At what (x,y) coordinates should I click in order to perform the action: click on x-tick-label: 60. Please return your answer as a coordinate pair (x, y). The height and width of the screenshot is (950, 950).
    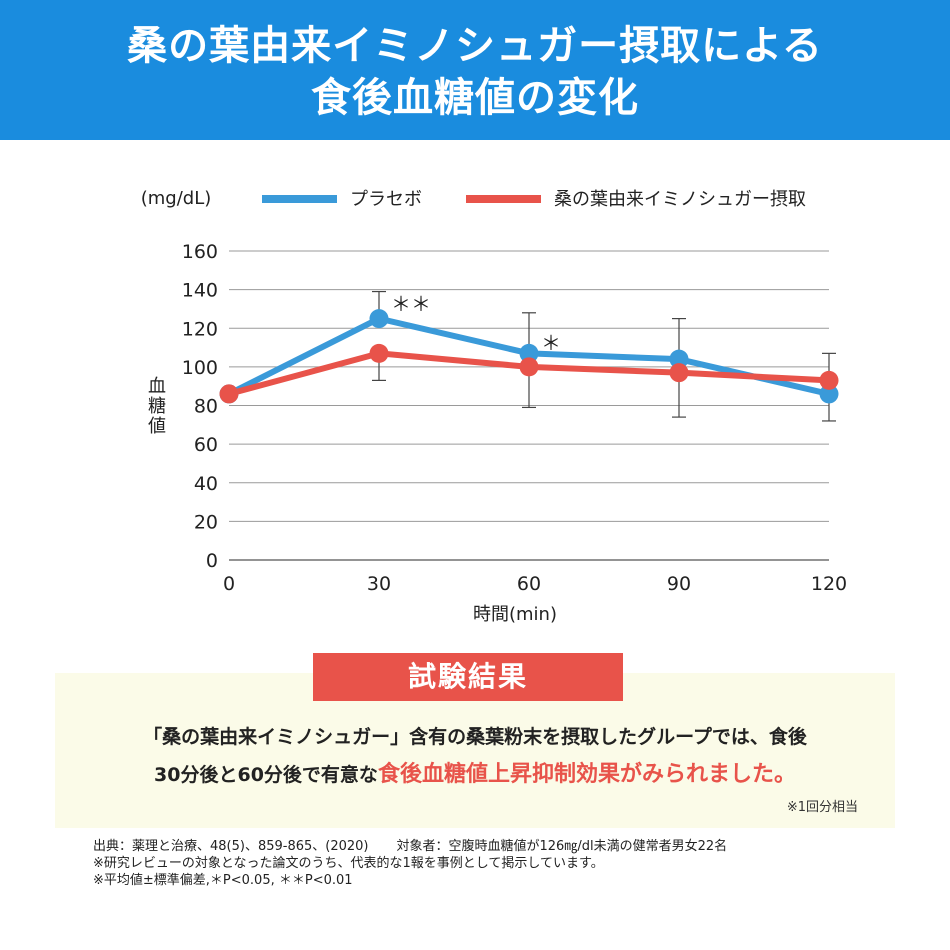
    Looking at the image, I should click on (529, 584).